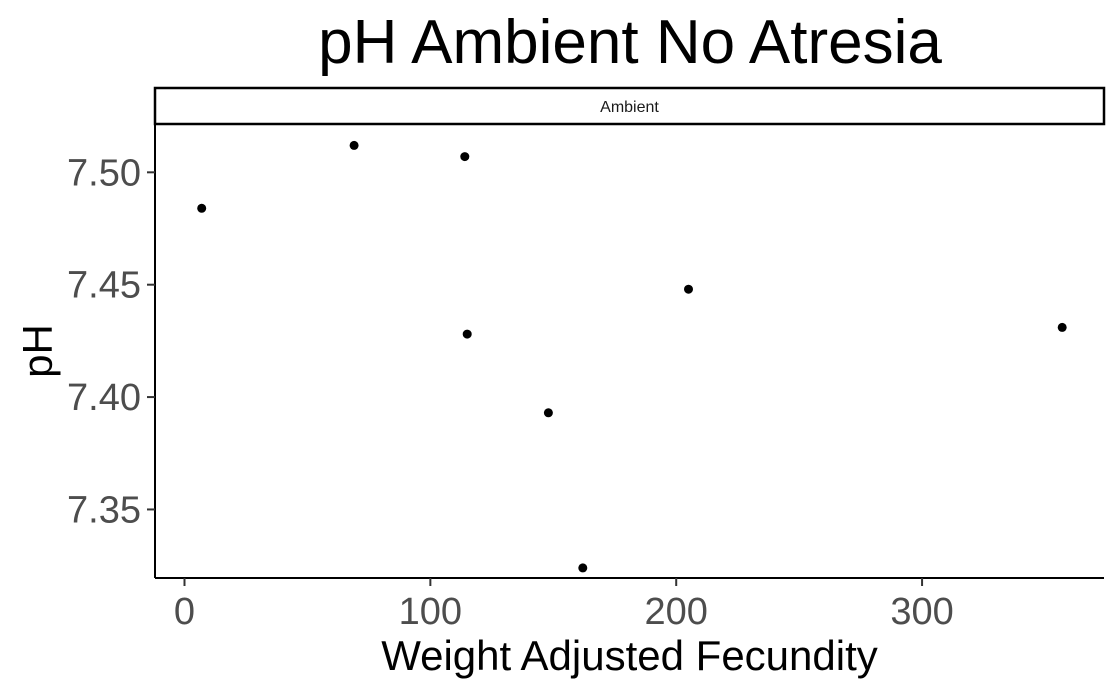  What do you see at coordinates (104, 398) in the screenshot?
I see `y-tick-label: 7.40` at bounding box center [104, 398].